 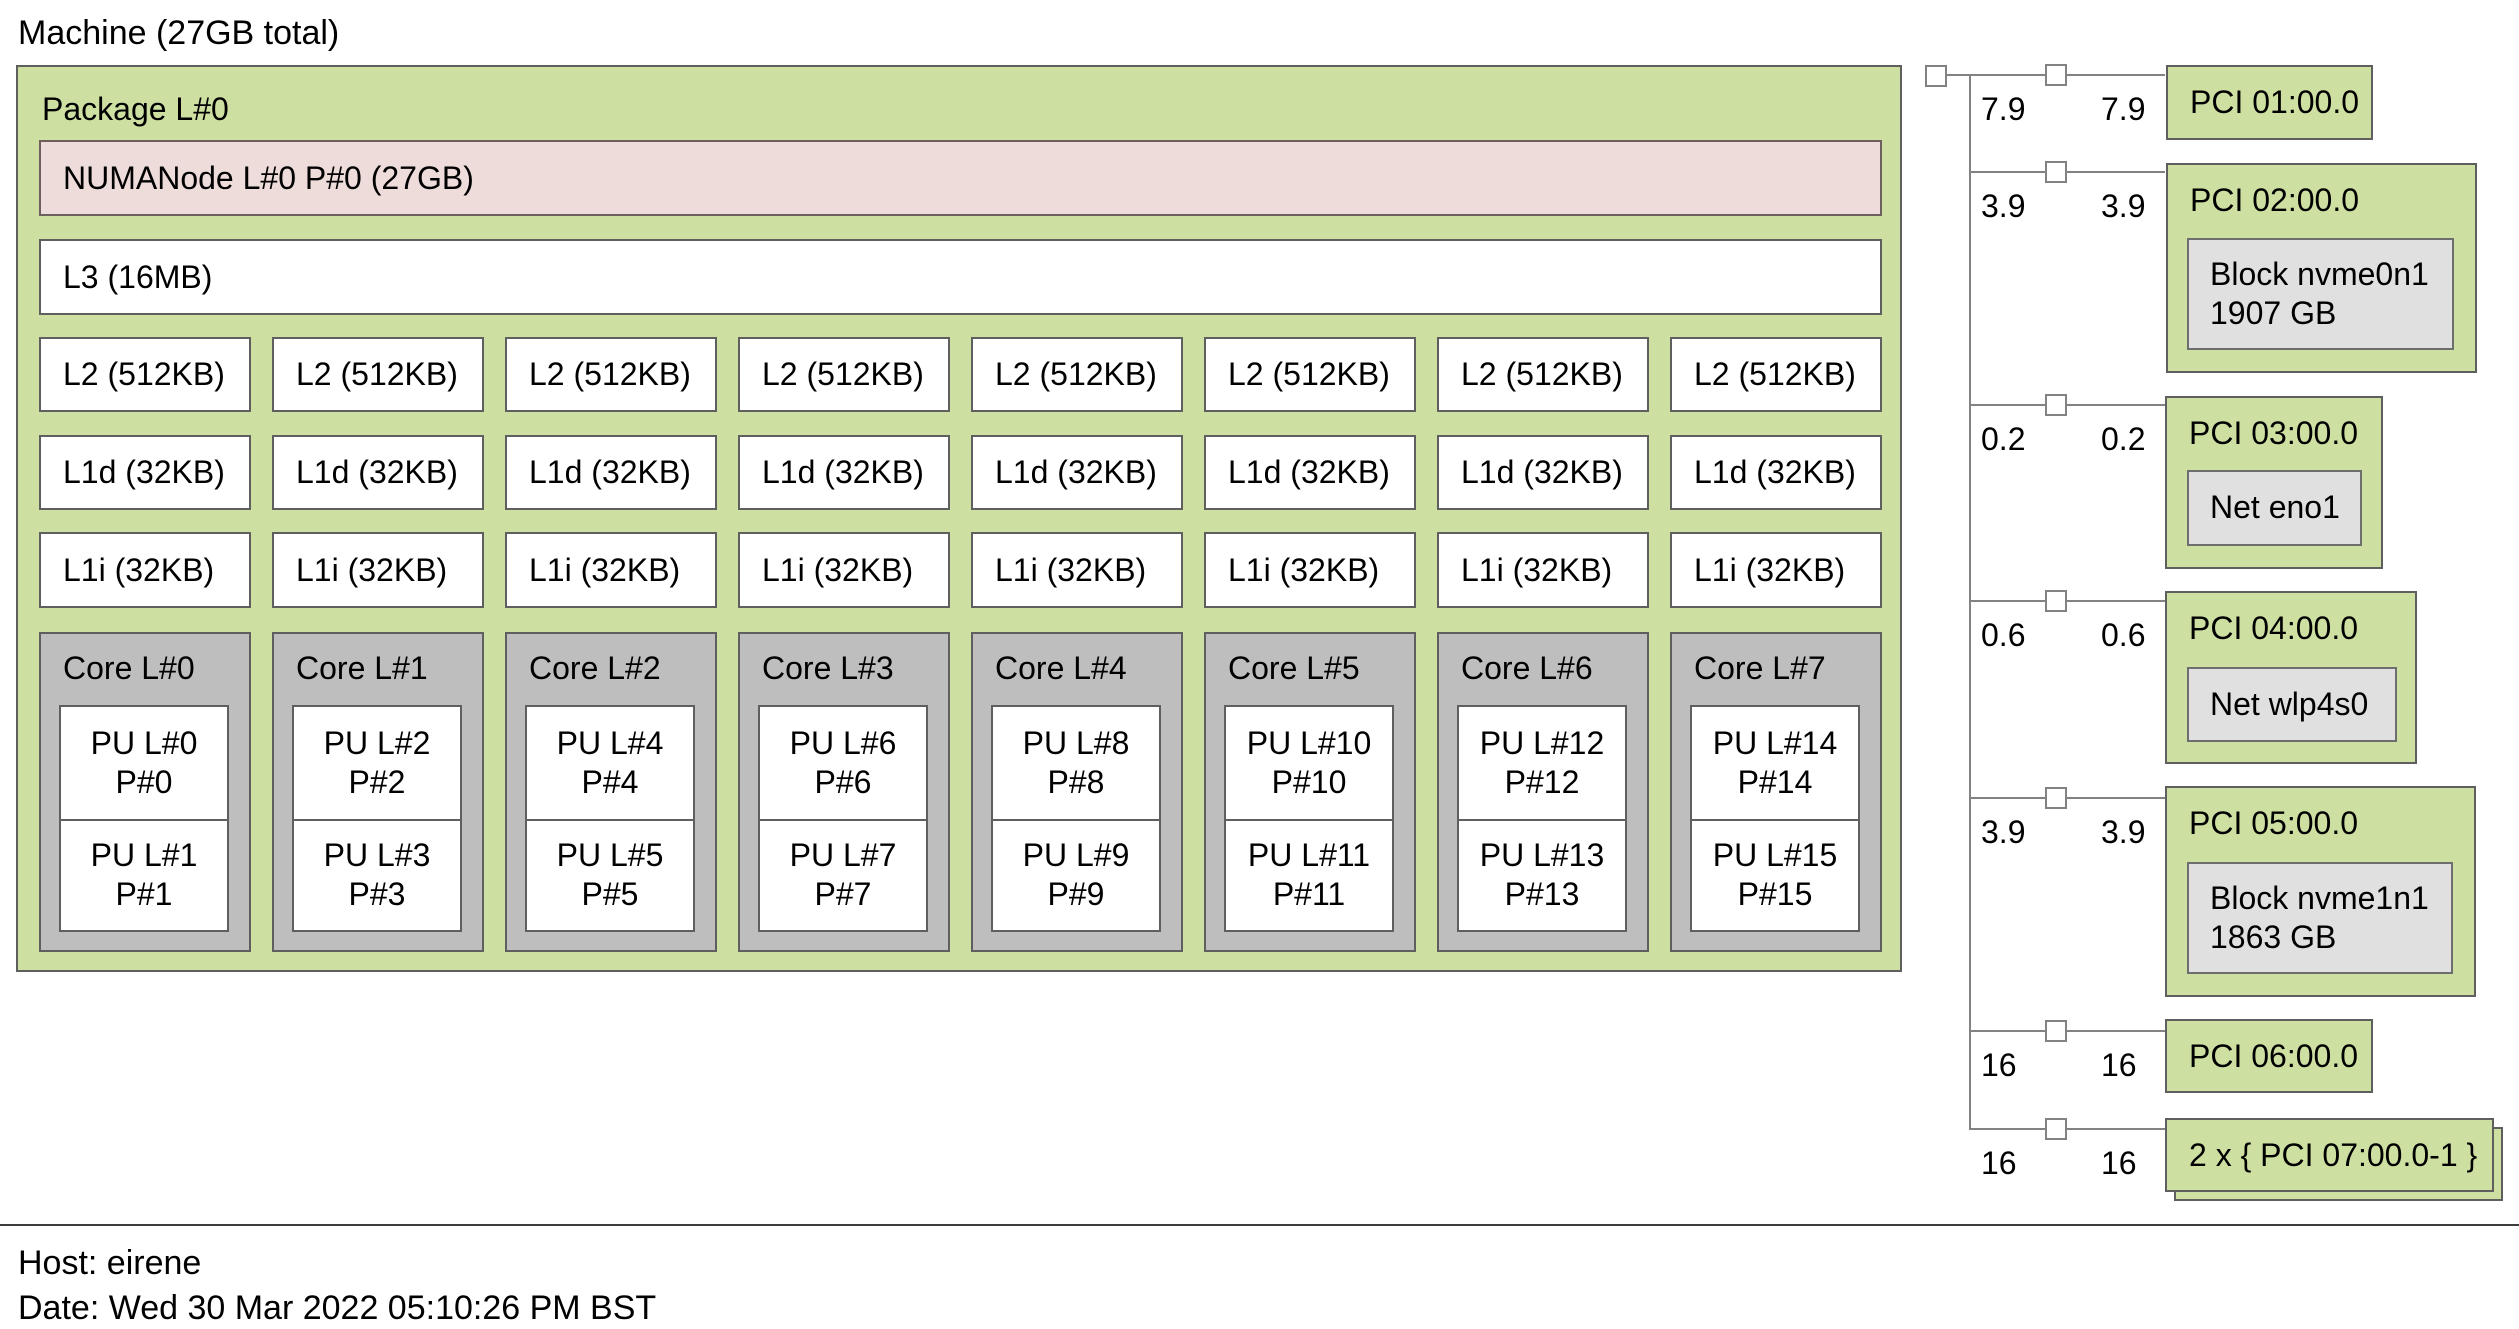 What do you see at coordinates (135, 109) in the screenshot?
I see `package-label: Package L#0` at bounding box center [135, 109].